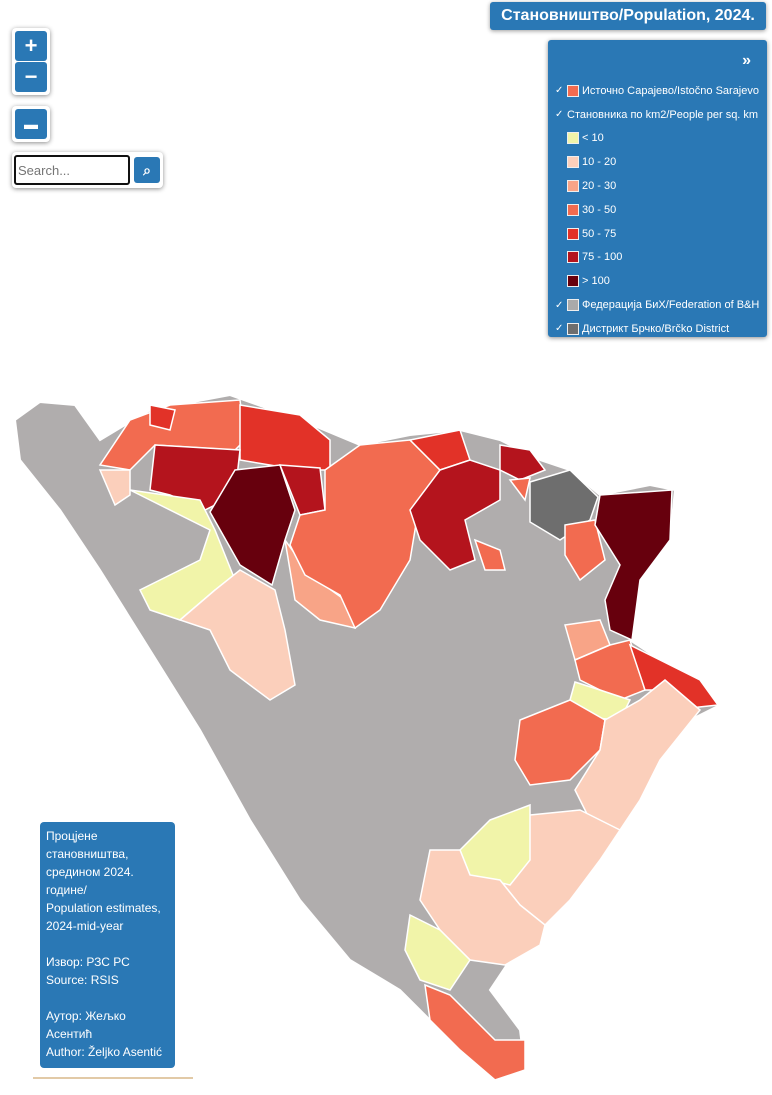 The image size is (772, 1095). Describe the element at coordinates (72, 836) in the screenshot. I see `info-line: Процјене` at that location.